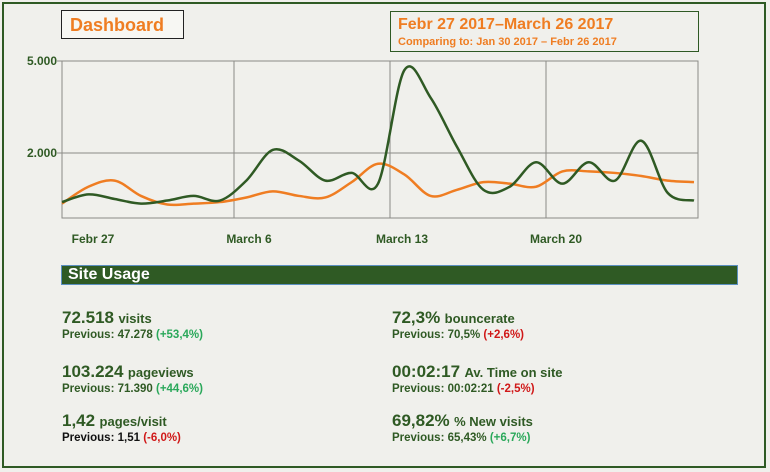 The width and height of the screenshot is (770, 472). Describe the element at coordinates (117, 25) in the screenshot. I see `dashboard-title: Dashboard` at that location.